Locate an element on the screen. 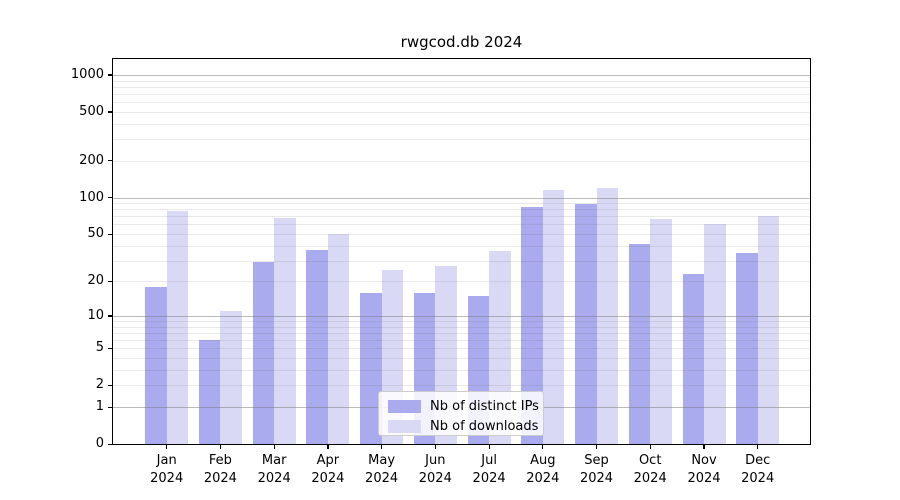 The height and width of the screenshot is (500, 900). legend-entry-distinct-ips: Nb of distinct IPs is located at coordinates (463, 406).